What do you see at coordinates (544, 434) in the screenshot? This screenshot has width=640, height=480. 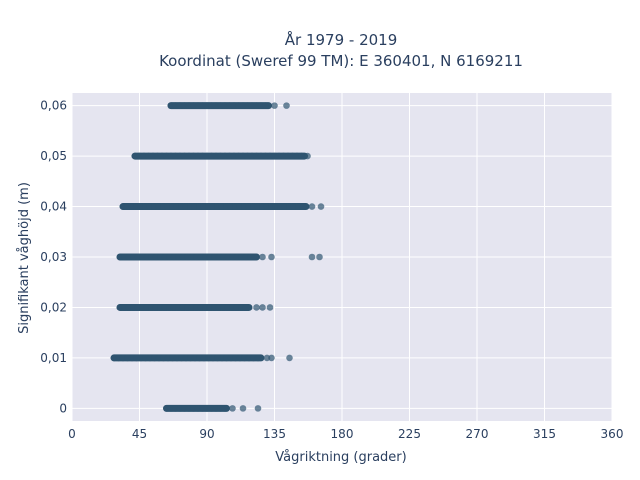 I see `x-tick-label: 315` at bounding box center [544, 434].